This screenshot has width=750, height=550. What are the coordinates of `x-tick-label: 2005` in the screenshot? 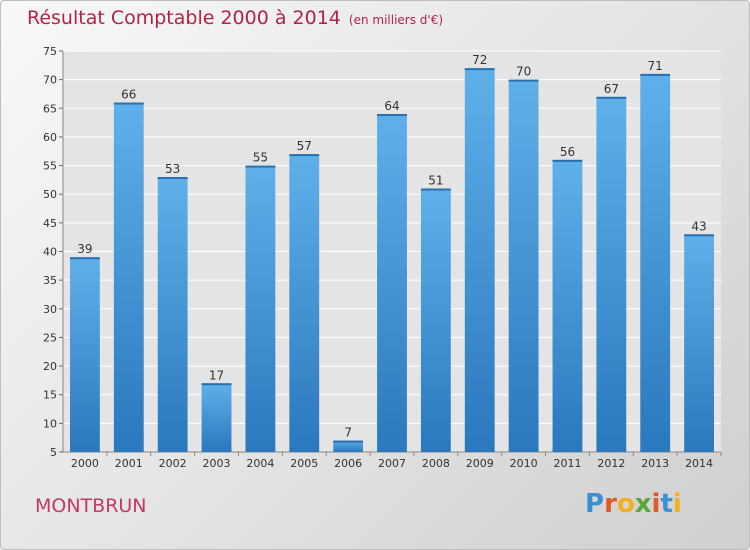 It's located at (304, 463).